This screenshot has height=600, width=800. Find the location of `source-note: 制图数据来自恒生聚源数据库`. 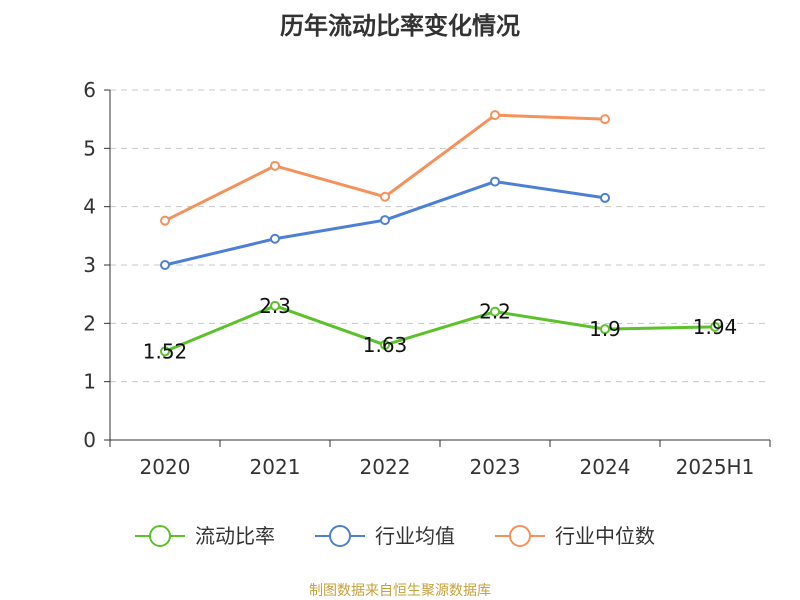

source-note: 制图数据来自恒生聚源数据库 is located at coordinates (400, 591).